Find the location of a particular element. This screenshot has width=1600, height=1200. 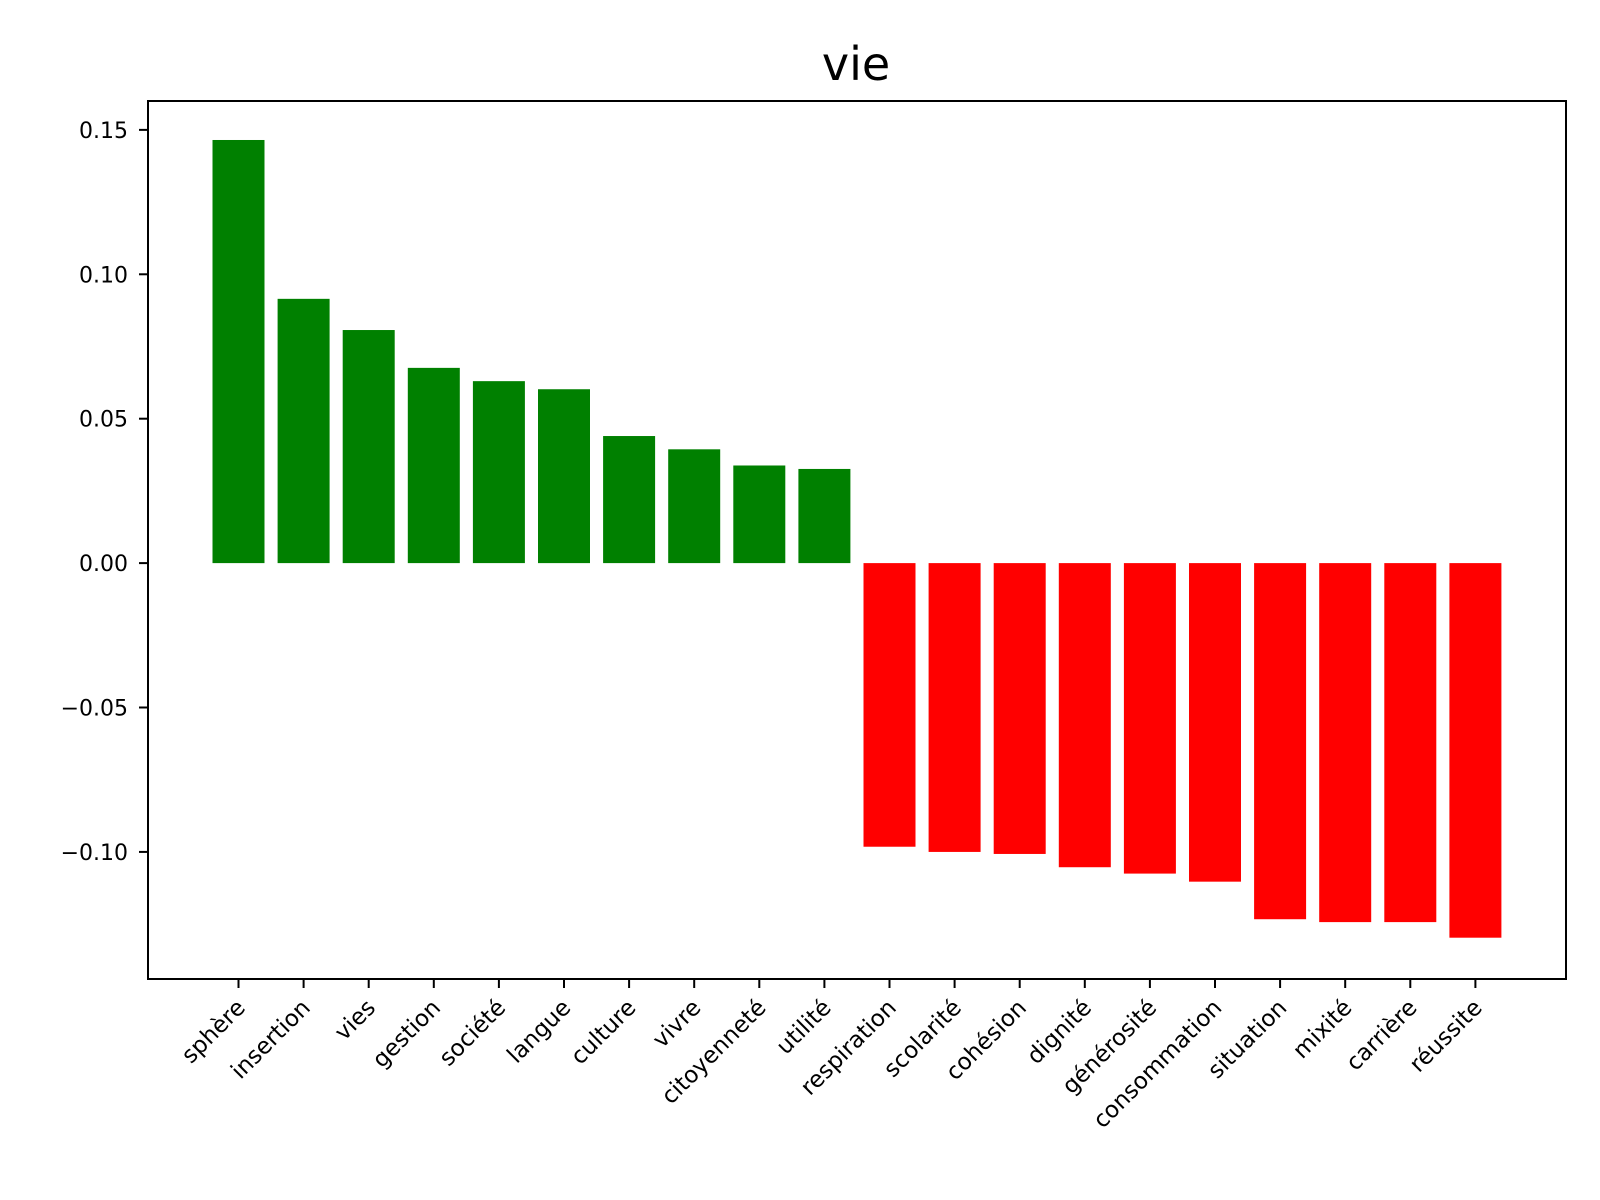

chart-title: vie is located at coordinates (856, 64).